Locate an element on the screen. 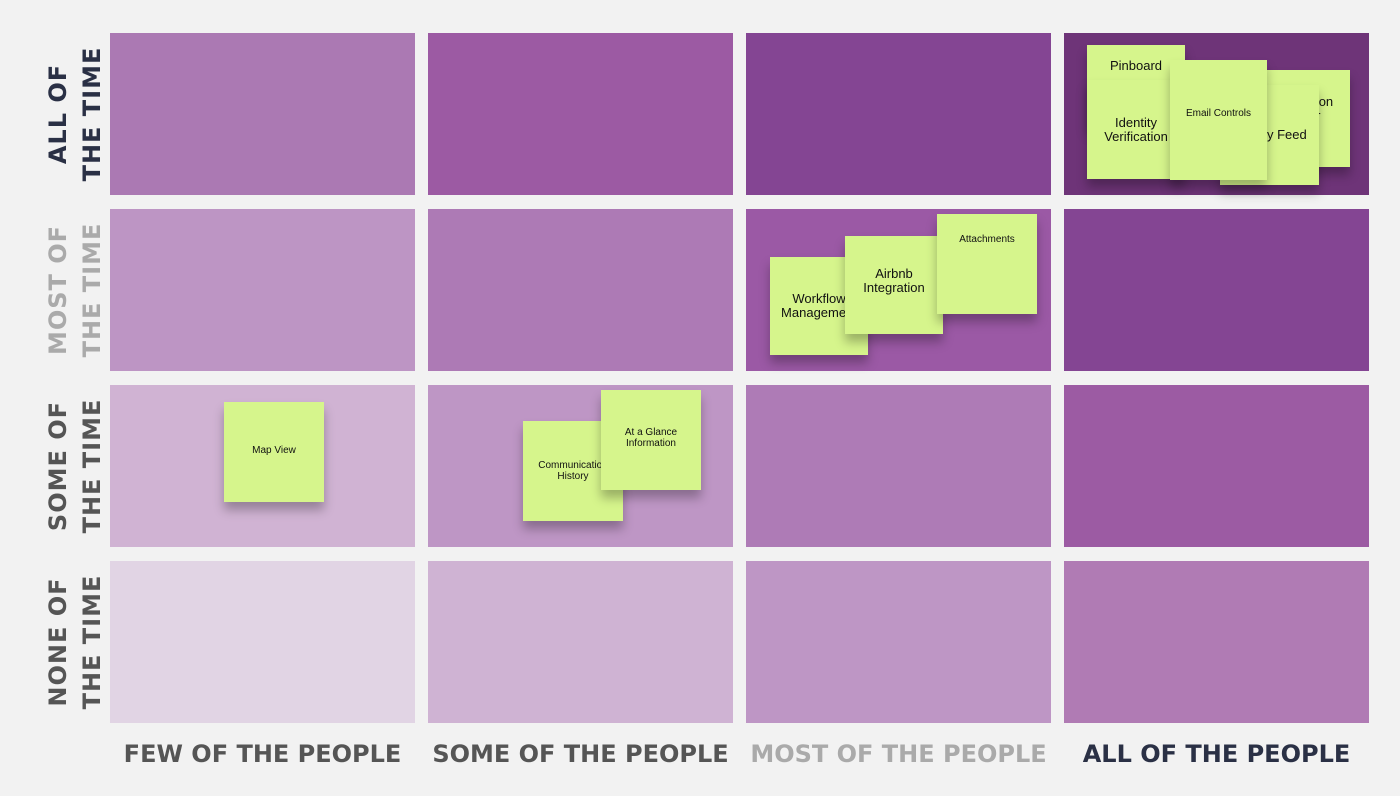 This screenshot has height=796, width=1400. cell-most-of-the-time-few-of-the-people is located at coordinates (262, 290).